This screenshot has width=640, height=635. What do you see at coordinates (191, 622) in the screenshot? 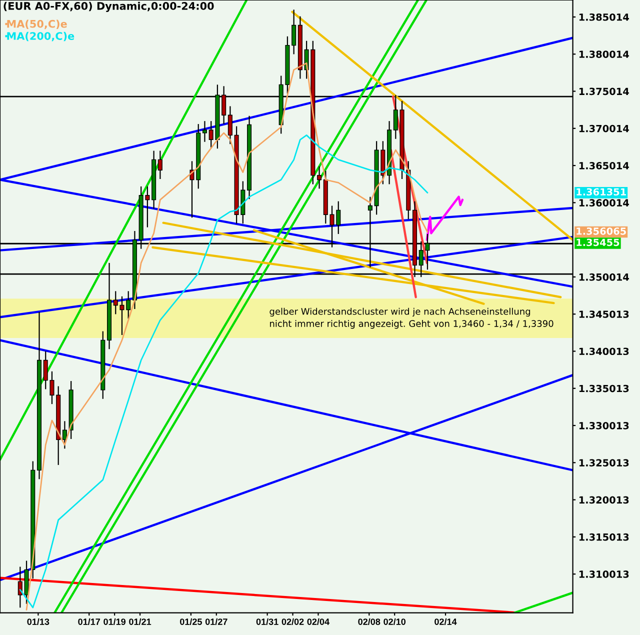
I see `x-tick-label: 01/25` at bounding box center [191, 622].